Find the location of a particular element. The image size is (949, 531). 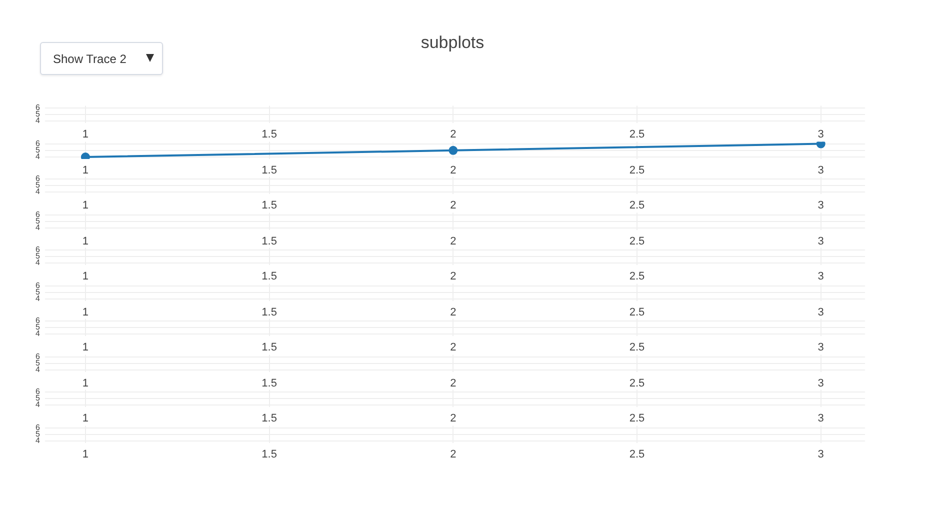

chart-title: subplots is located at coordinates (453, 43).